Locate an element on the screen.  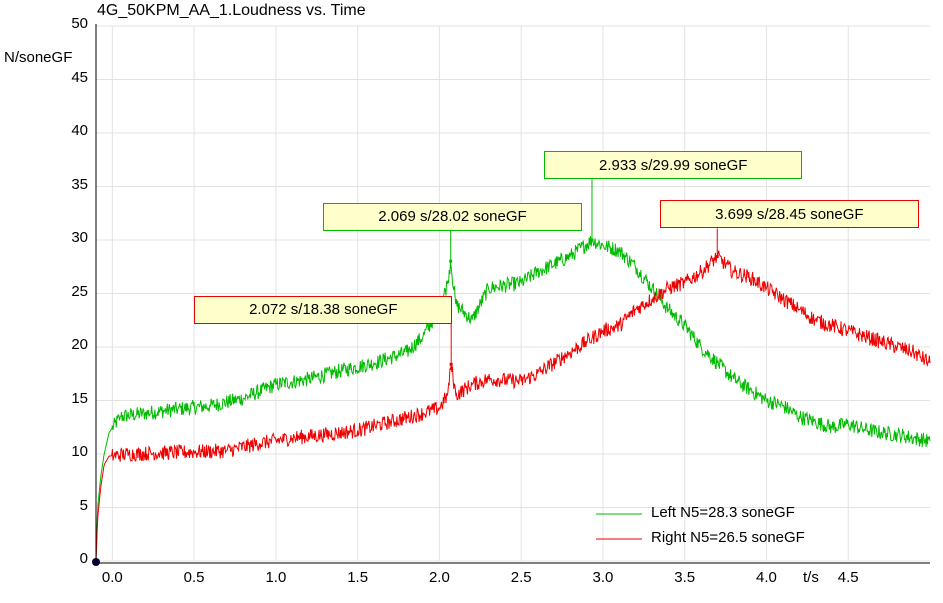
x-tick-label: 0.5 is located at coordinates (194, 577).